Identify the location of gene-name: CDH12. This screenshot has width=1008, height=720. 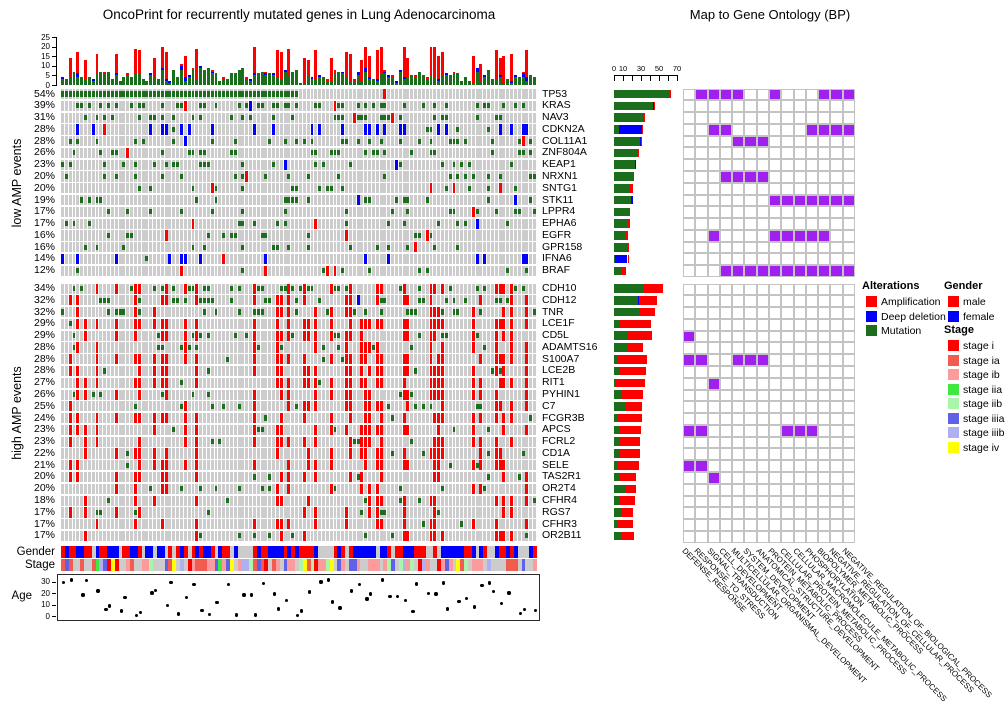
(559, 300).